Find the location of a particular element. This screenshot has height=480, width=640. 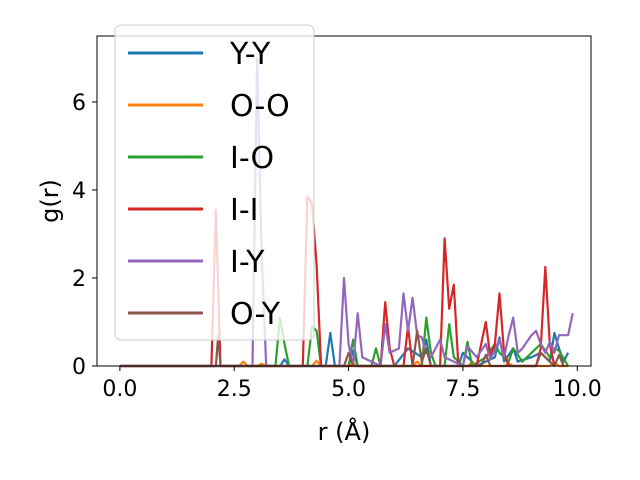

y-tick-label: 2 is located at coordinates (79, 279).